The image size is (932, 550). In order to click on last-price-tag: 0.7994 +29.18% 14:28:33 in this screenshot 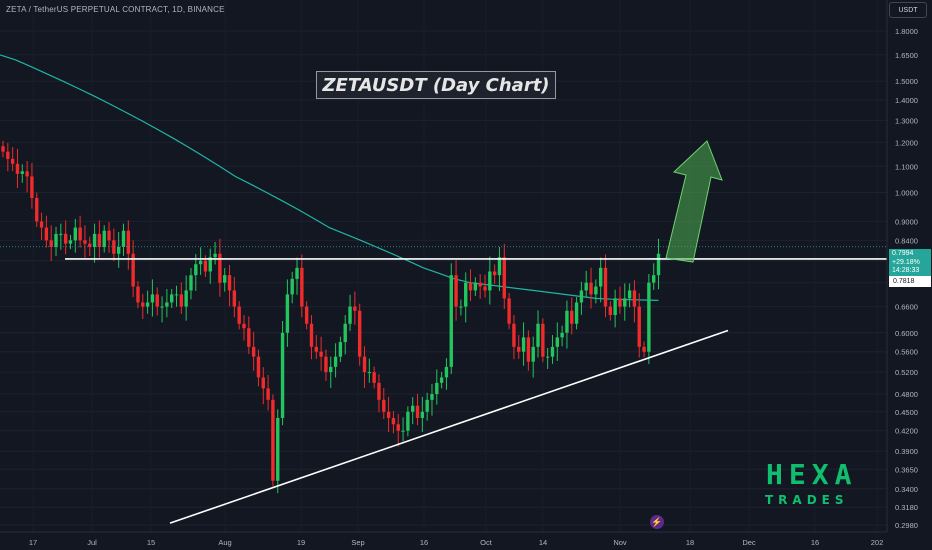, I will do `click(910, 262)`.